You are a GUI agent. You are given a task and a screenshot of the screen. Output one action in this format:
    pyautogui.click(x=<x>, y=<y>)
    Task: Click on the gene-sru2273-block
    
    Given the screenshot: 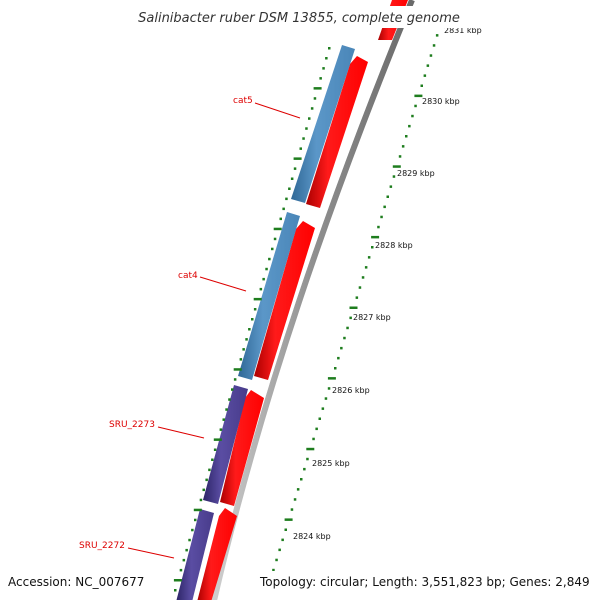 What is the action you would take?
    pyautogui.click(x=225, y=444)
    